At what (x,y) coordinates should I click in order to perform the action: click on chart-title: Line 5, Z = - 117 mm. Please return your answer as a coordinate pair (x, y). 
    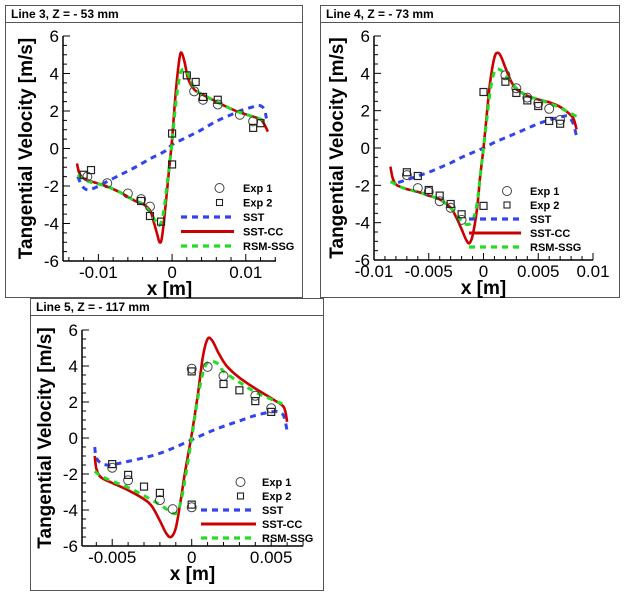
    Looking at the image, I should click on (177, 307).